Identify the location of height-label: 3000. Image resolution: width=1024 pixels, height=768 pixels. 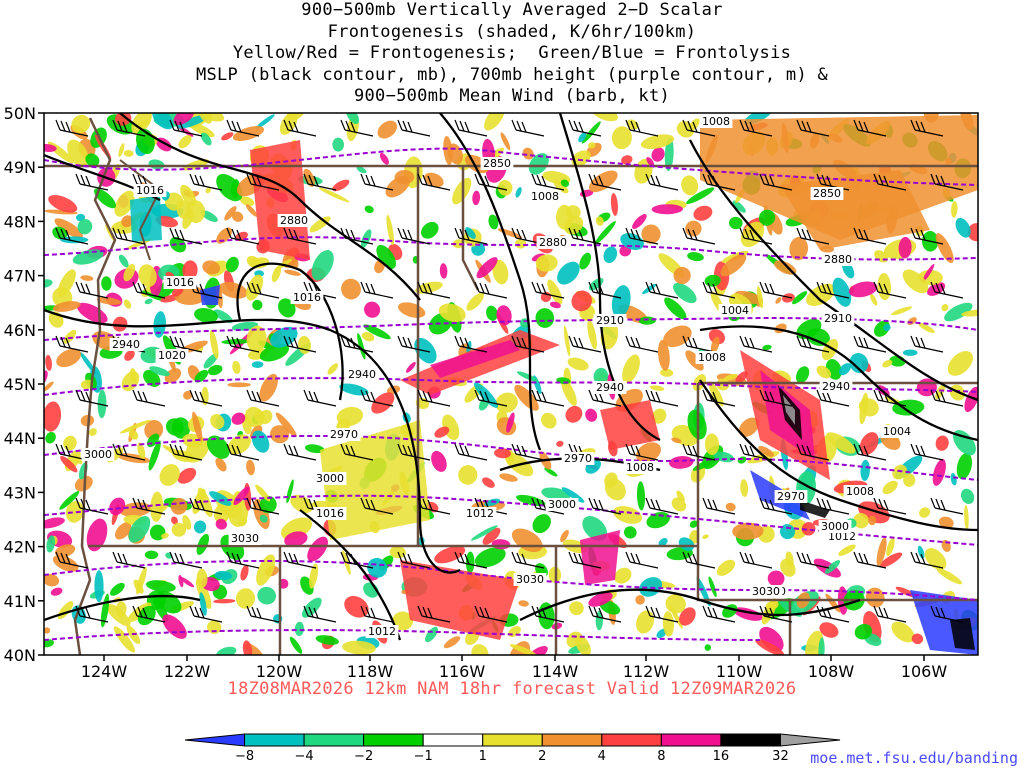
(98, 454).